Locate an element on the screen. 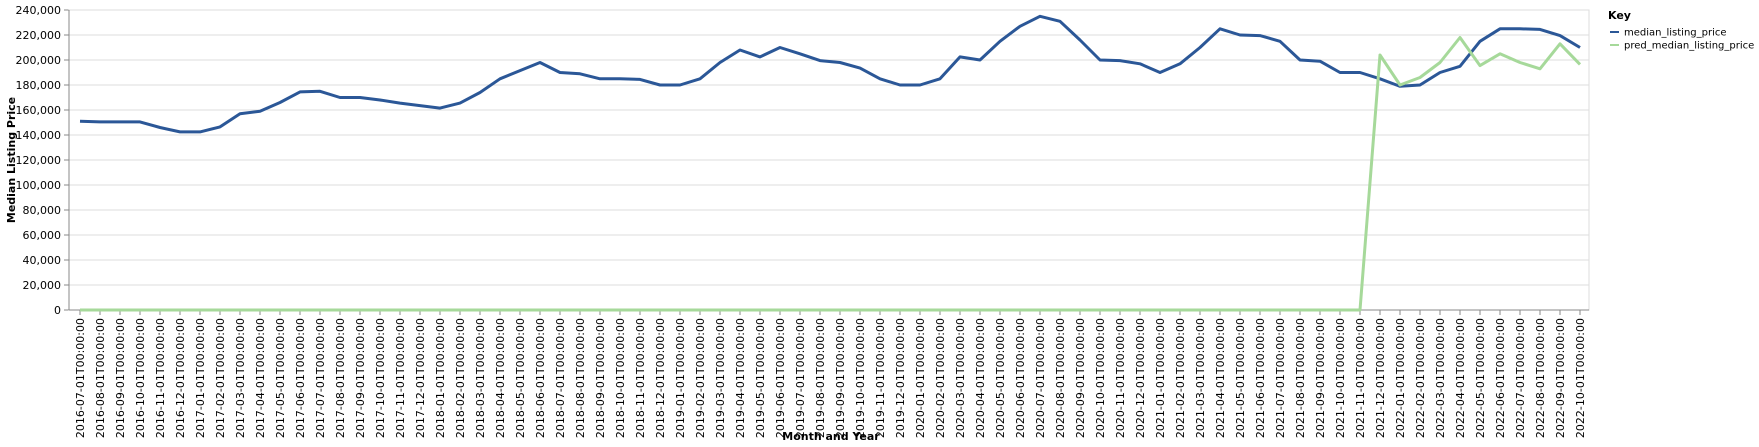 This screenshot has height=447, width=1759. x-tick-label: 2020-01-01T00:00:00 is located at coordinates (920, 378).